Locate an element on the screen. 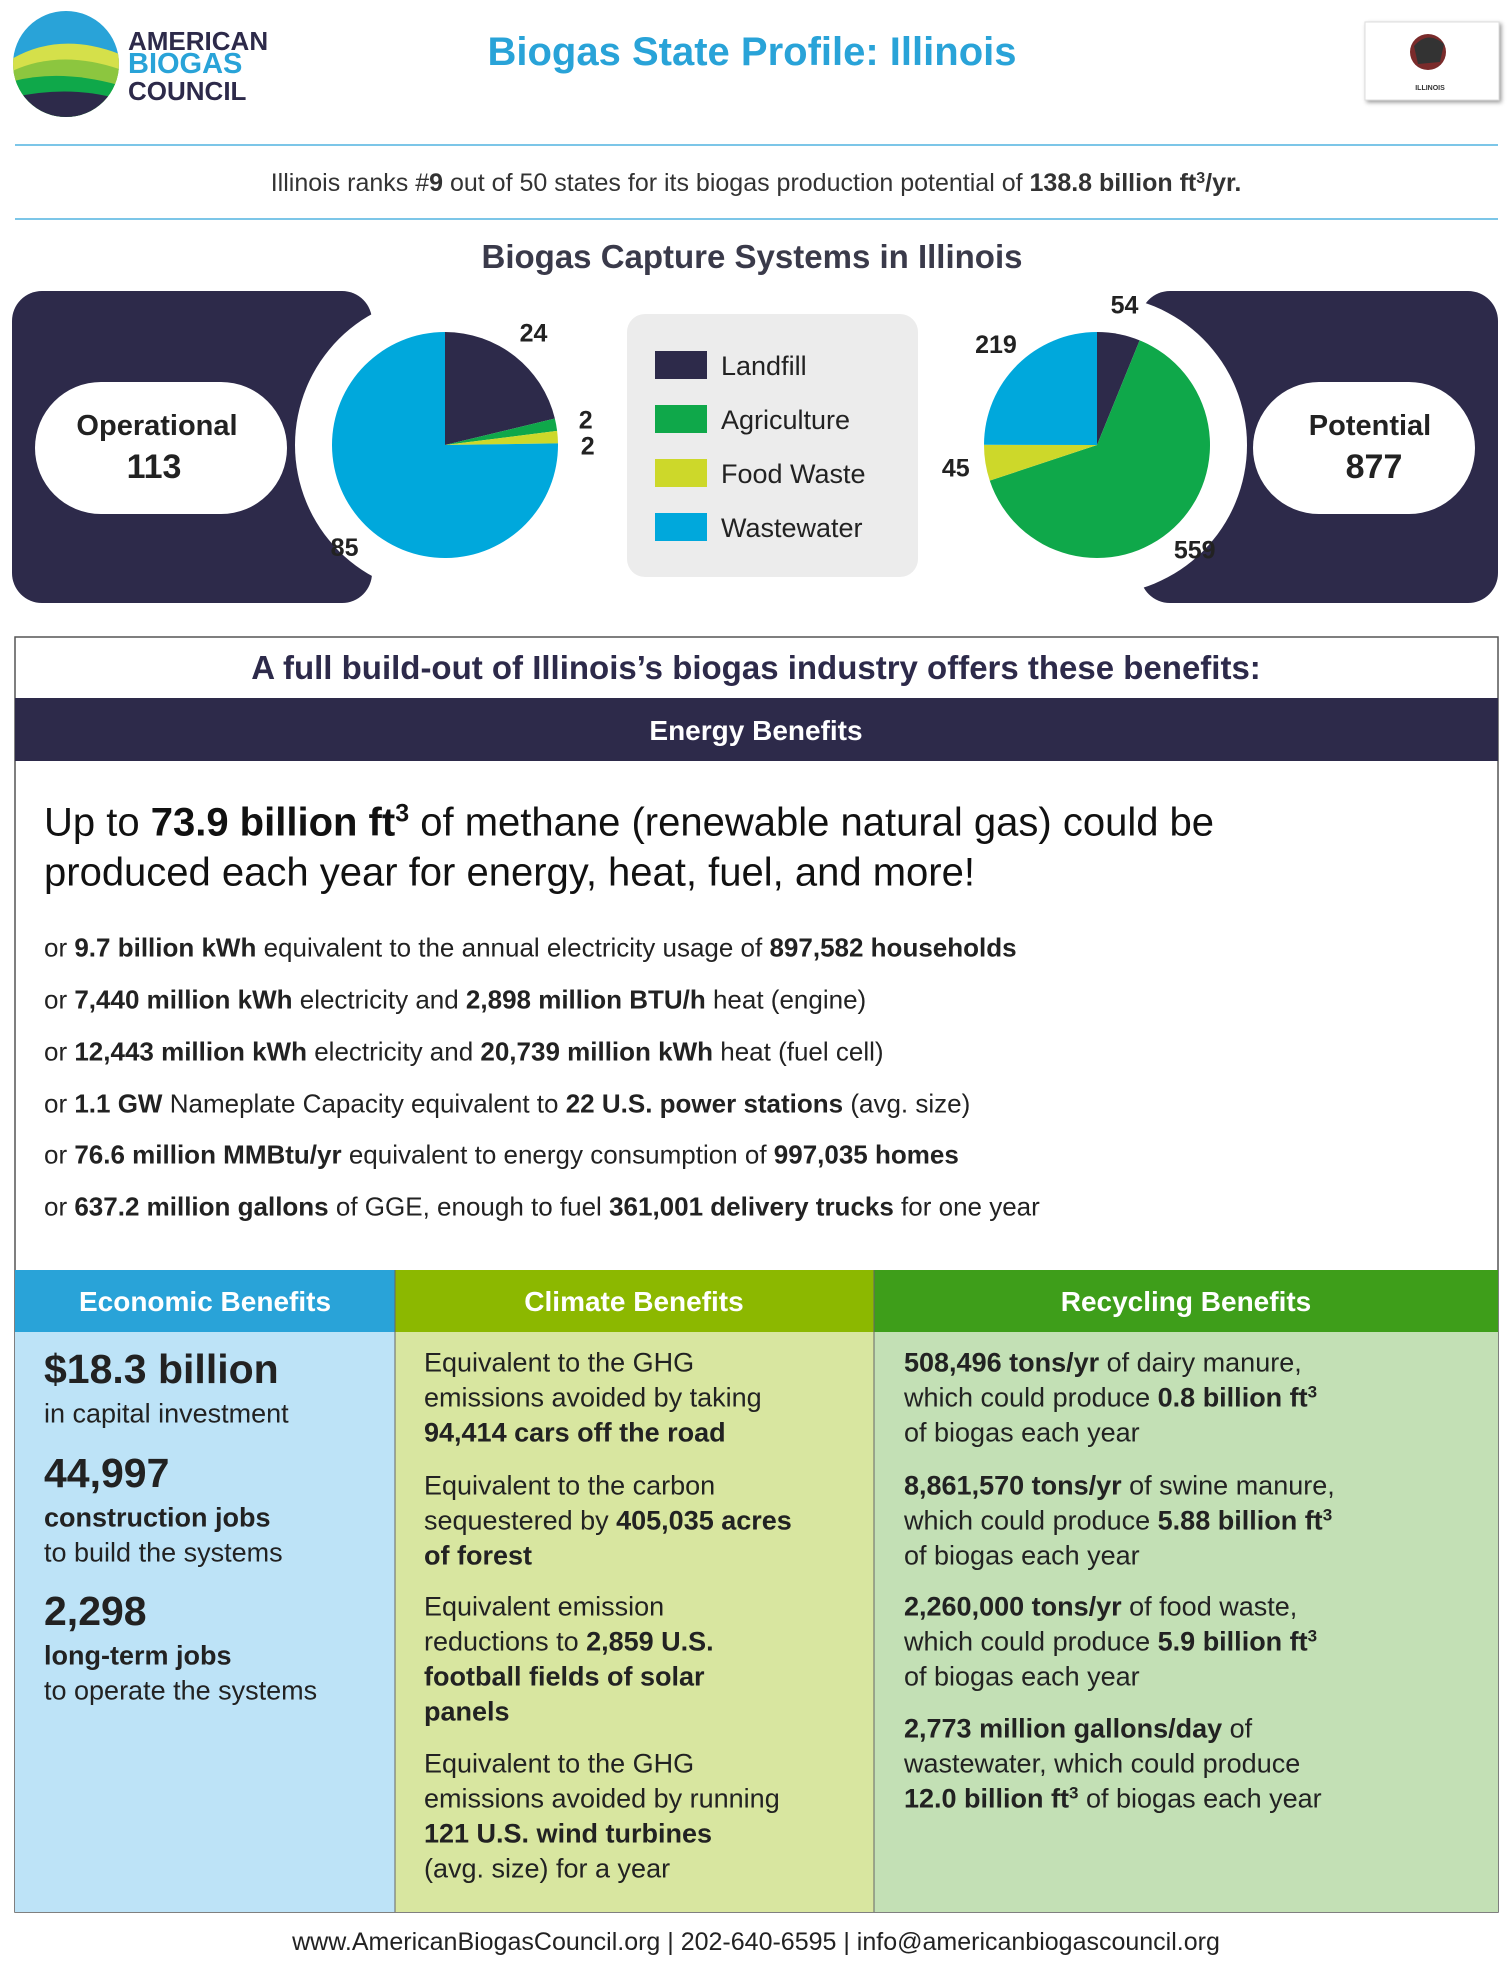 The width and height of the screenshot is (1510, 1967). column-title: Economic Benefits is located at coordinates (205, 1301).